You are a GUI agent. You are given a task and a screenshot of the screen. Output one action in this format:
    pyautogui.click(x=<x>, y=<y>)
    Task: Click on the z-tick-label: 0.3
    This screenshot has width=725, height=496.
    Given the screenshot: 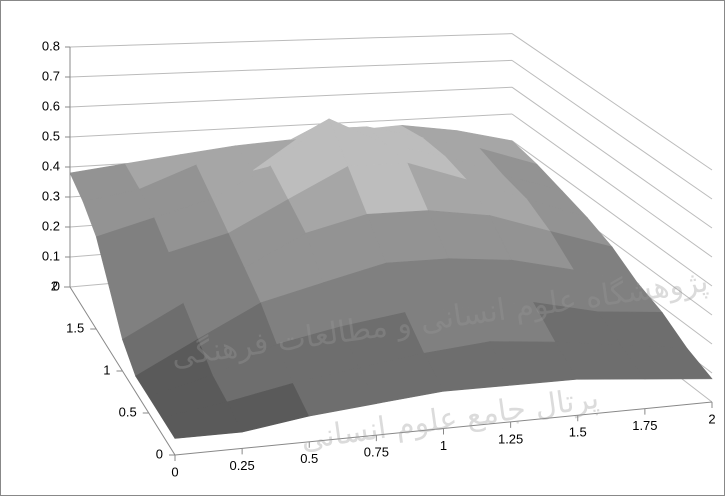 What is the action you would take?
    pyautogui.click(x=51, y=195)
    